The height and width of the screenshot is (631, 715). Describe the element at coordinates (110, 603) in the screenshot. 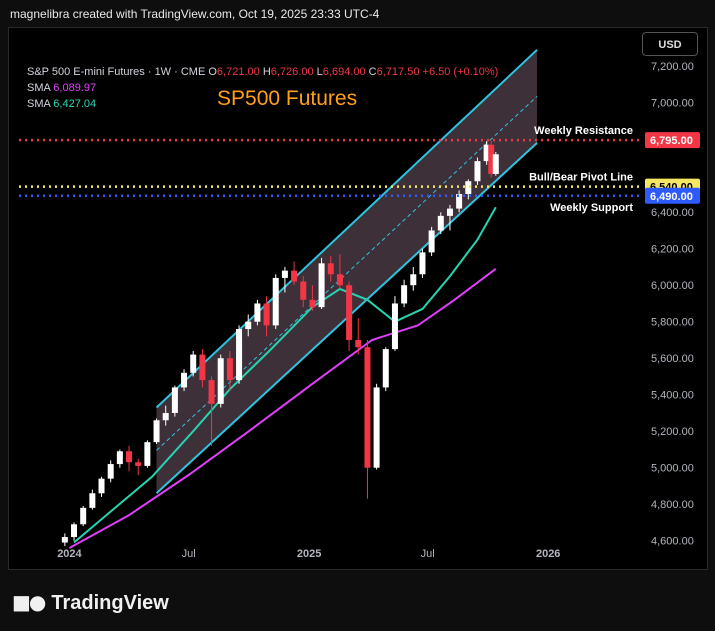

I see `brand-name: TradingView` at that location.